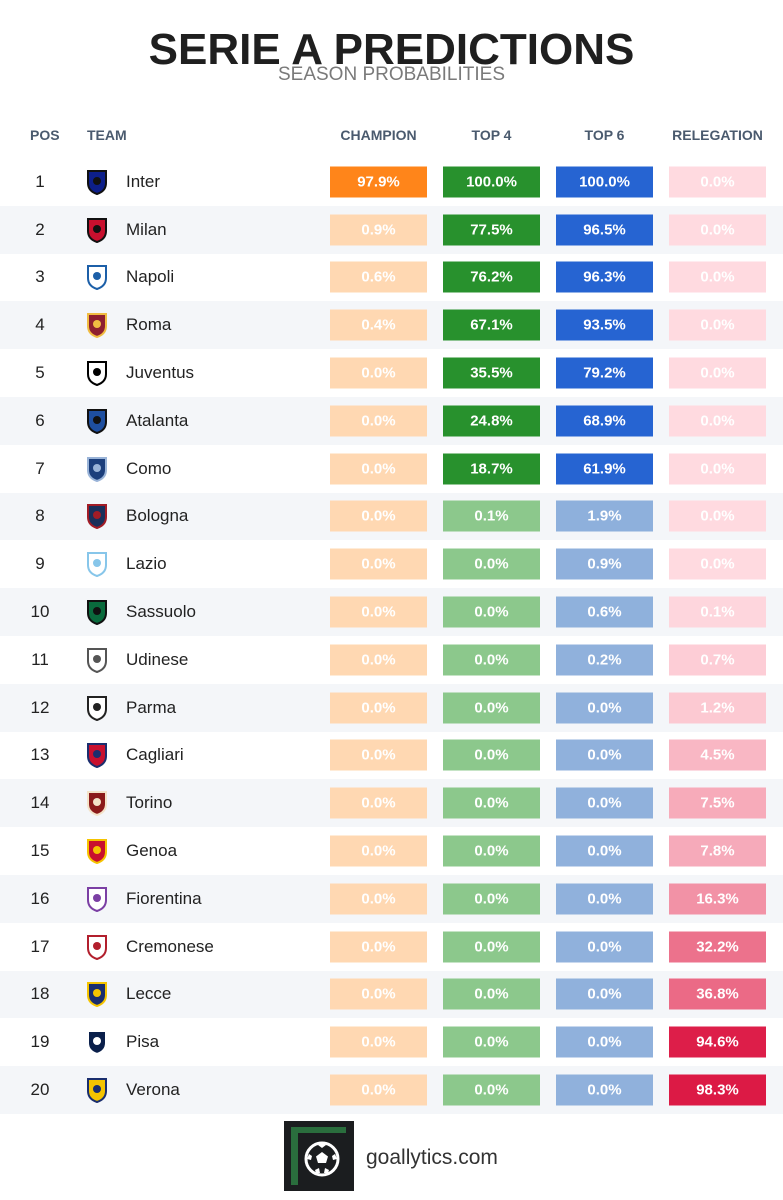 Image resolution: width=783 pixels, height=1200 pixels. Describe the element at coordinates (604, 564) in the screenshot. I see `top6-probability-cell: 0.9%` at that location.